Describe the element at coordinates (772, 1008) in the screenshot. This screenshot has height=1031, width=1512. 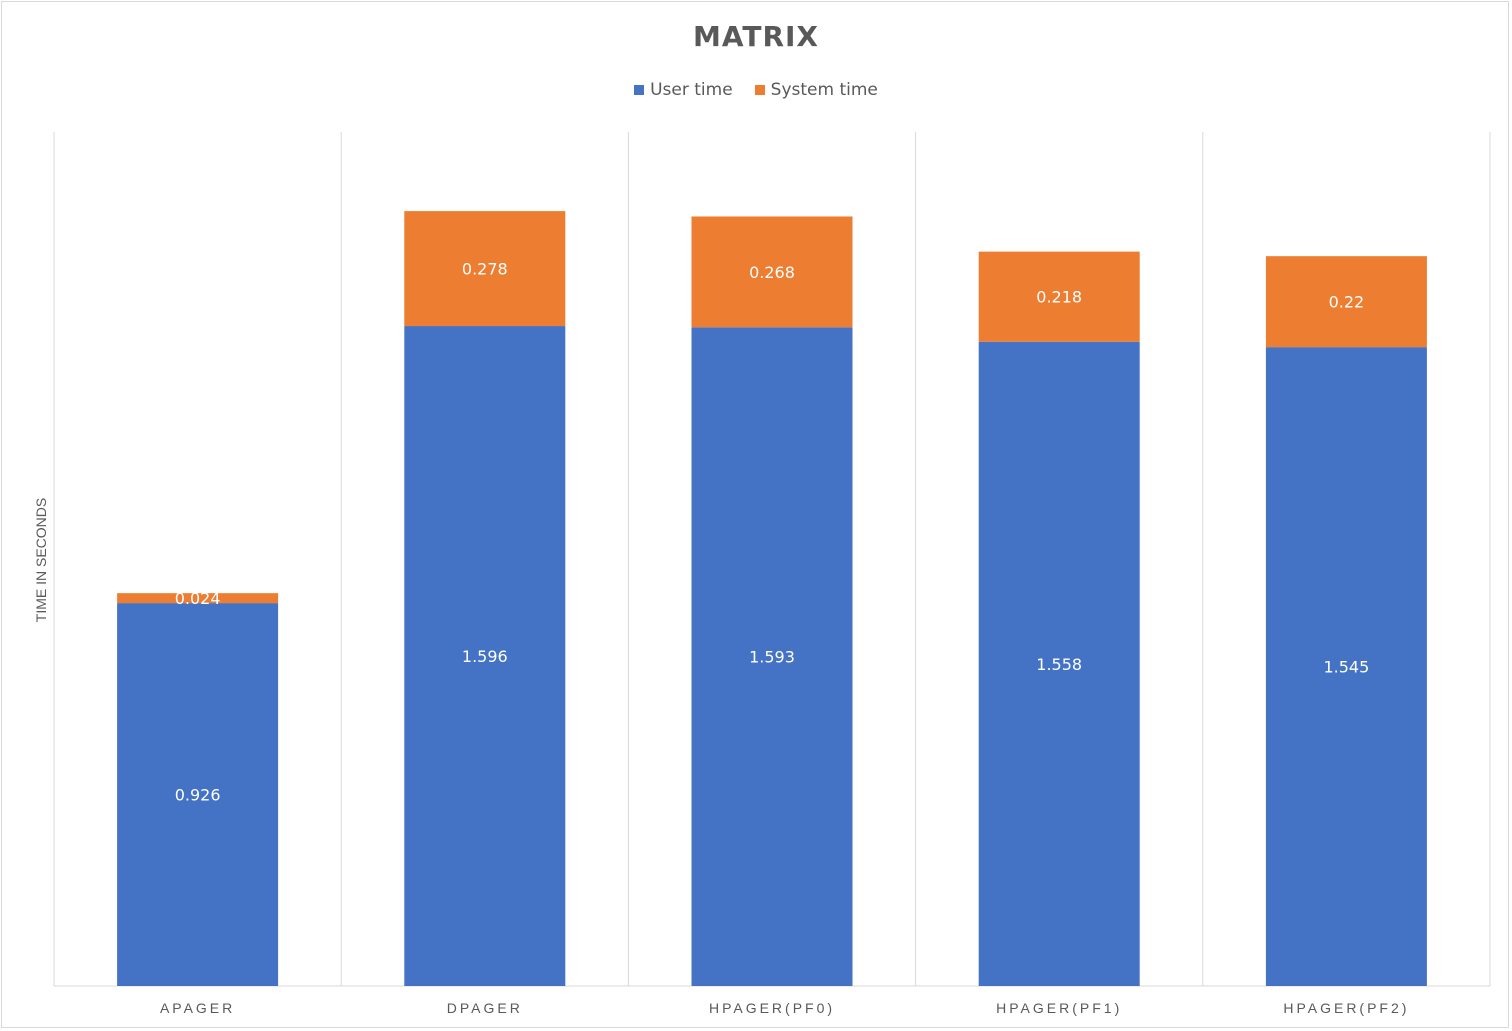
I see `x-tick-label: HPAGER(PF0)` at that location.